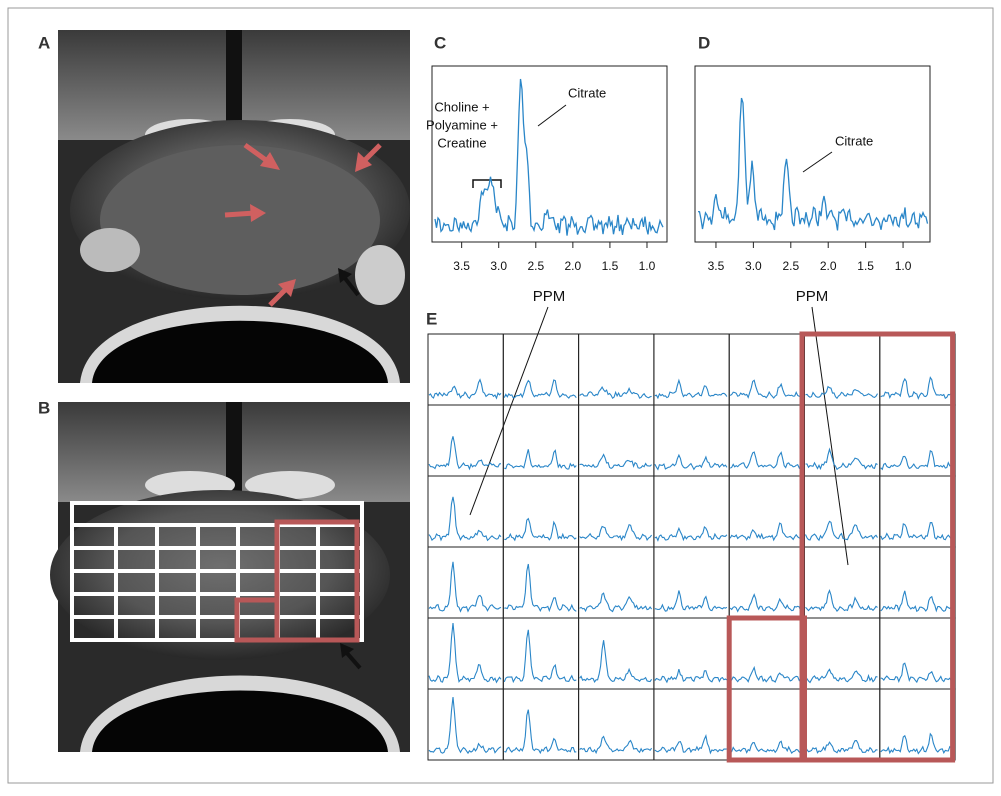 Image resolution: width=1001 pixels, height=796 pixels. I want to click on panel-label: B, so click(44, 407).